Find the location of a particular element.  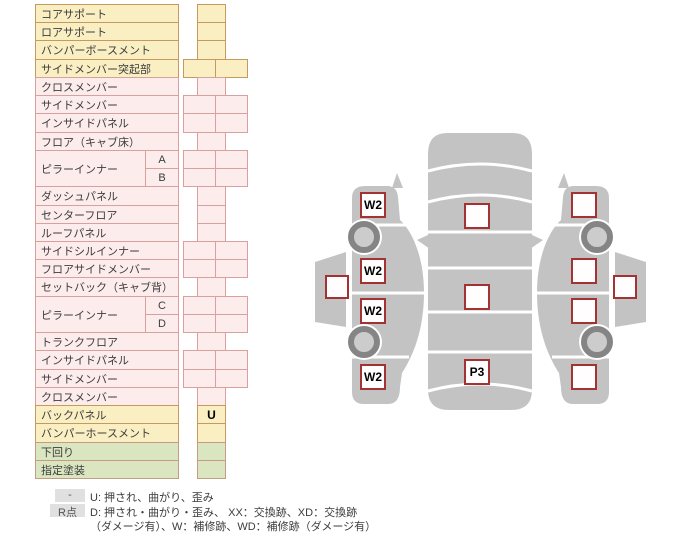

part-sublabel: D is located at coordinates (162, 323).